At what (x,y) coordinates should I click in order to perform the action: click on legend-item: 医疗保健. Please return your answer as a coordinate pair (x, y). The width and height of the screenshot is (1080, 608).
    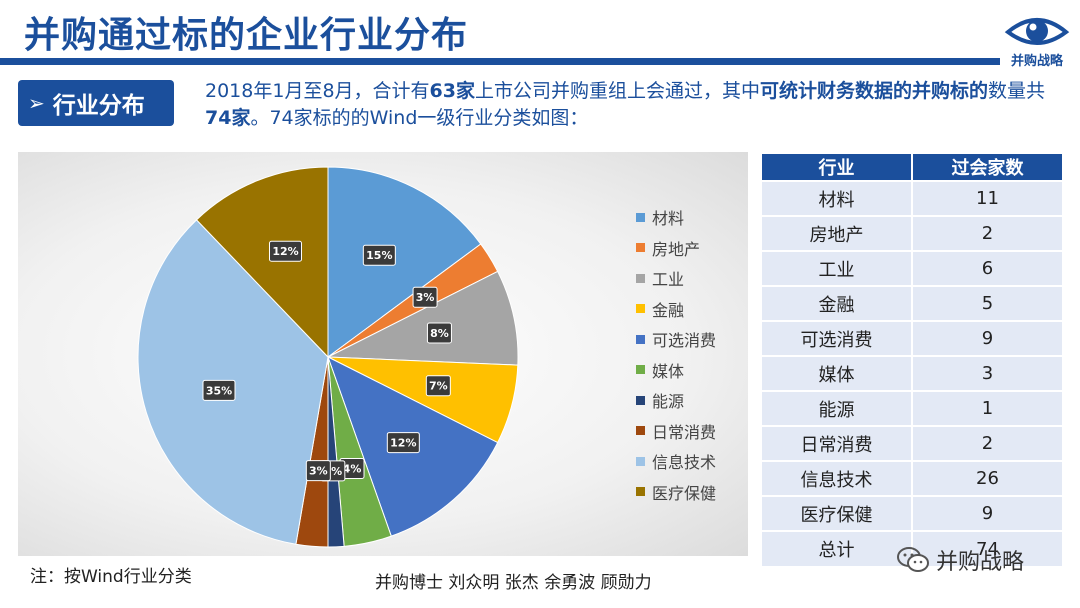
    Looking at the image, I should click on (698, 492).